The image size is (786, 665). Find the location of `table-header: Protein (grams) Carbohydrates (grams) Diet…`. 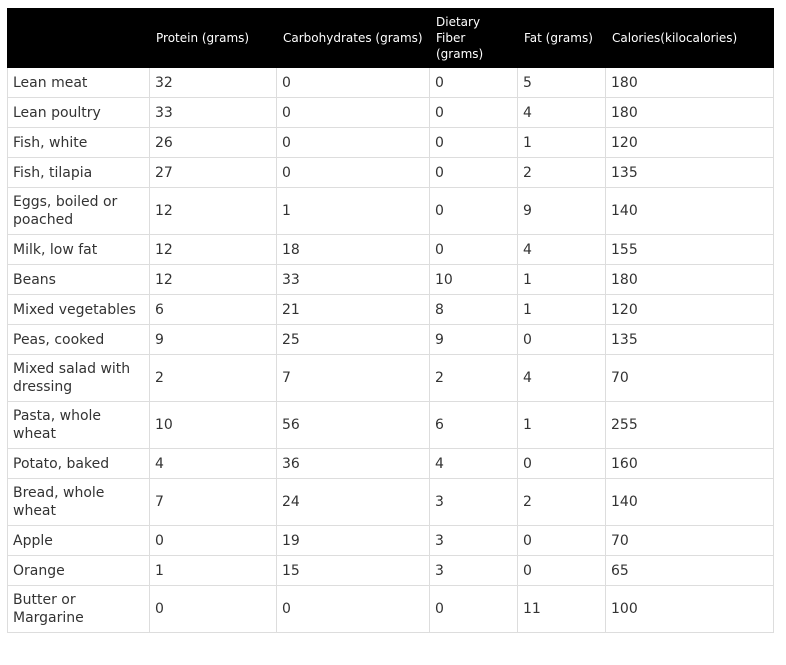

table-header: Protein (grams) Carbohydrates (grams) Diet… is located at coordinates (390, 38).